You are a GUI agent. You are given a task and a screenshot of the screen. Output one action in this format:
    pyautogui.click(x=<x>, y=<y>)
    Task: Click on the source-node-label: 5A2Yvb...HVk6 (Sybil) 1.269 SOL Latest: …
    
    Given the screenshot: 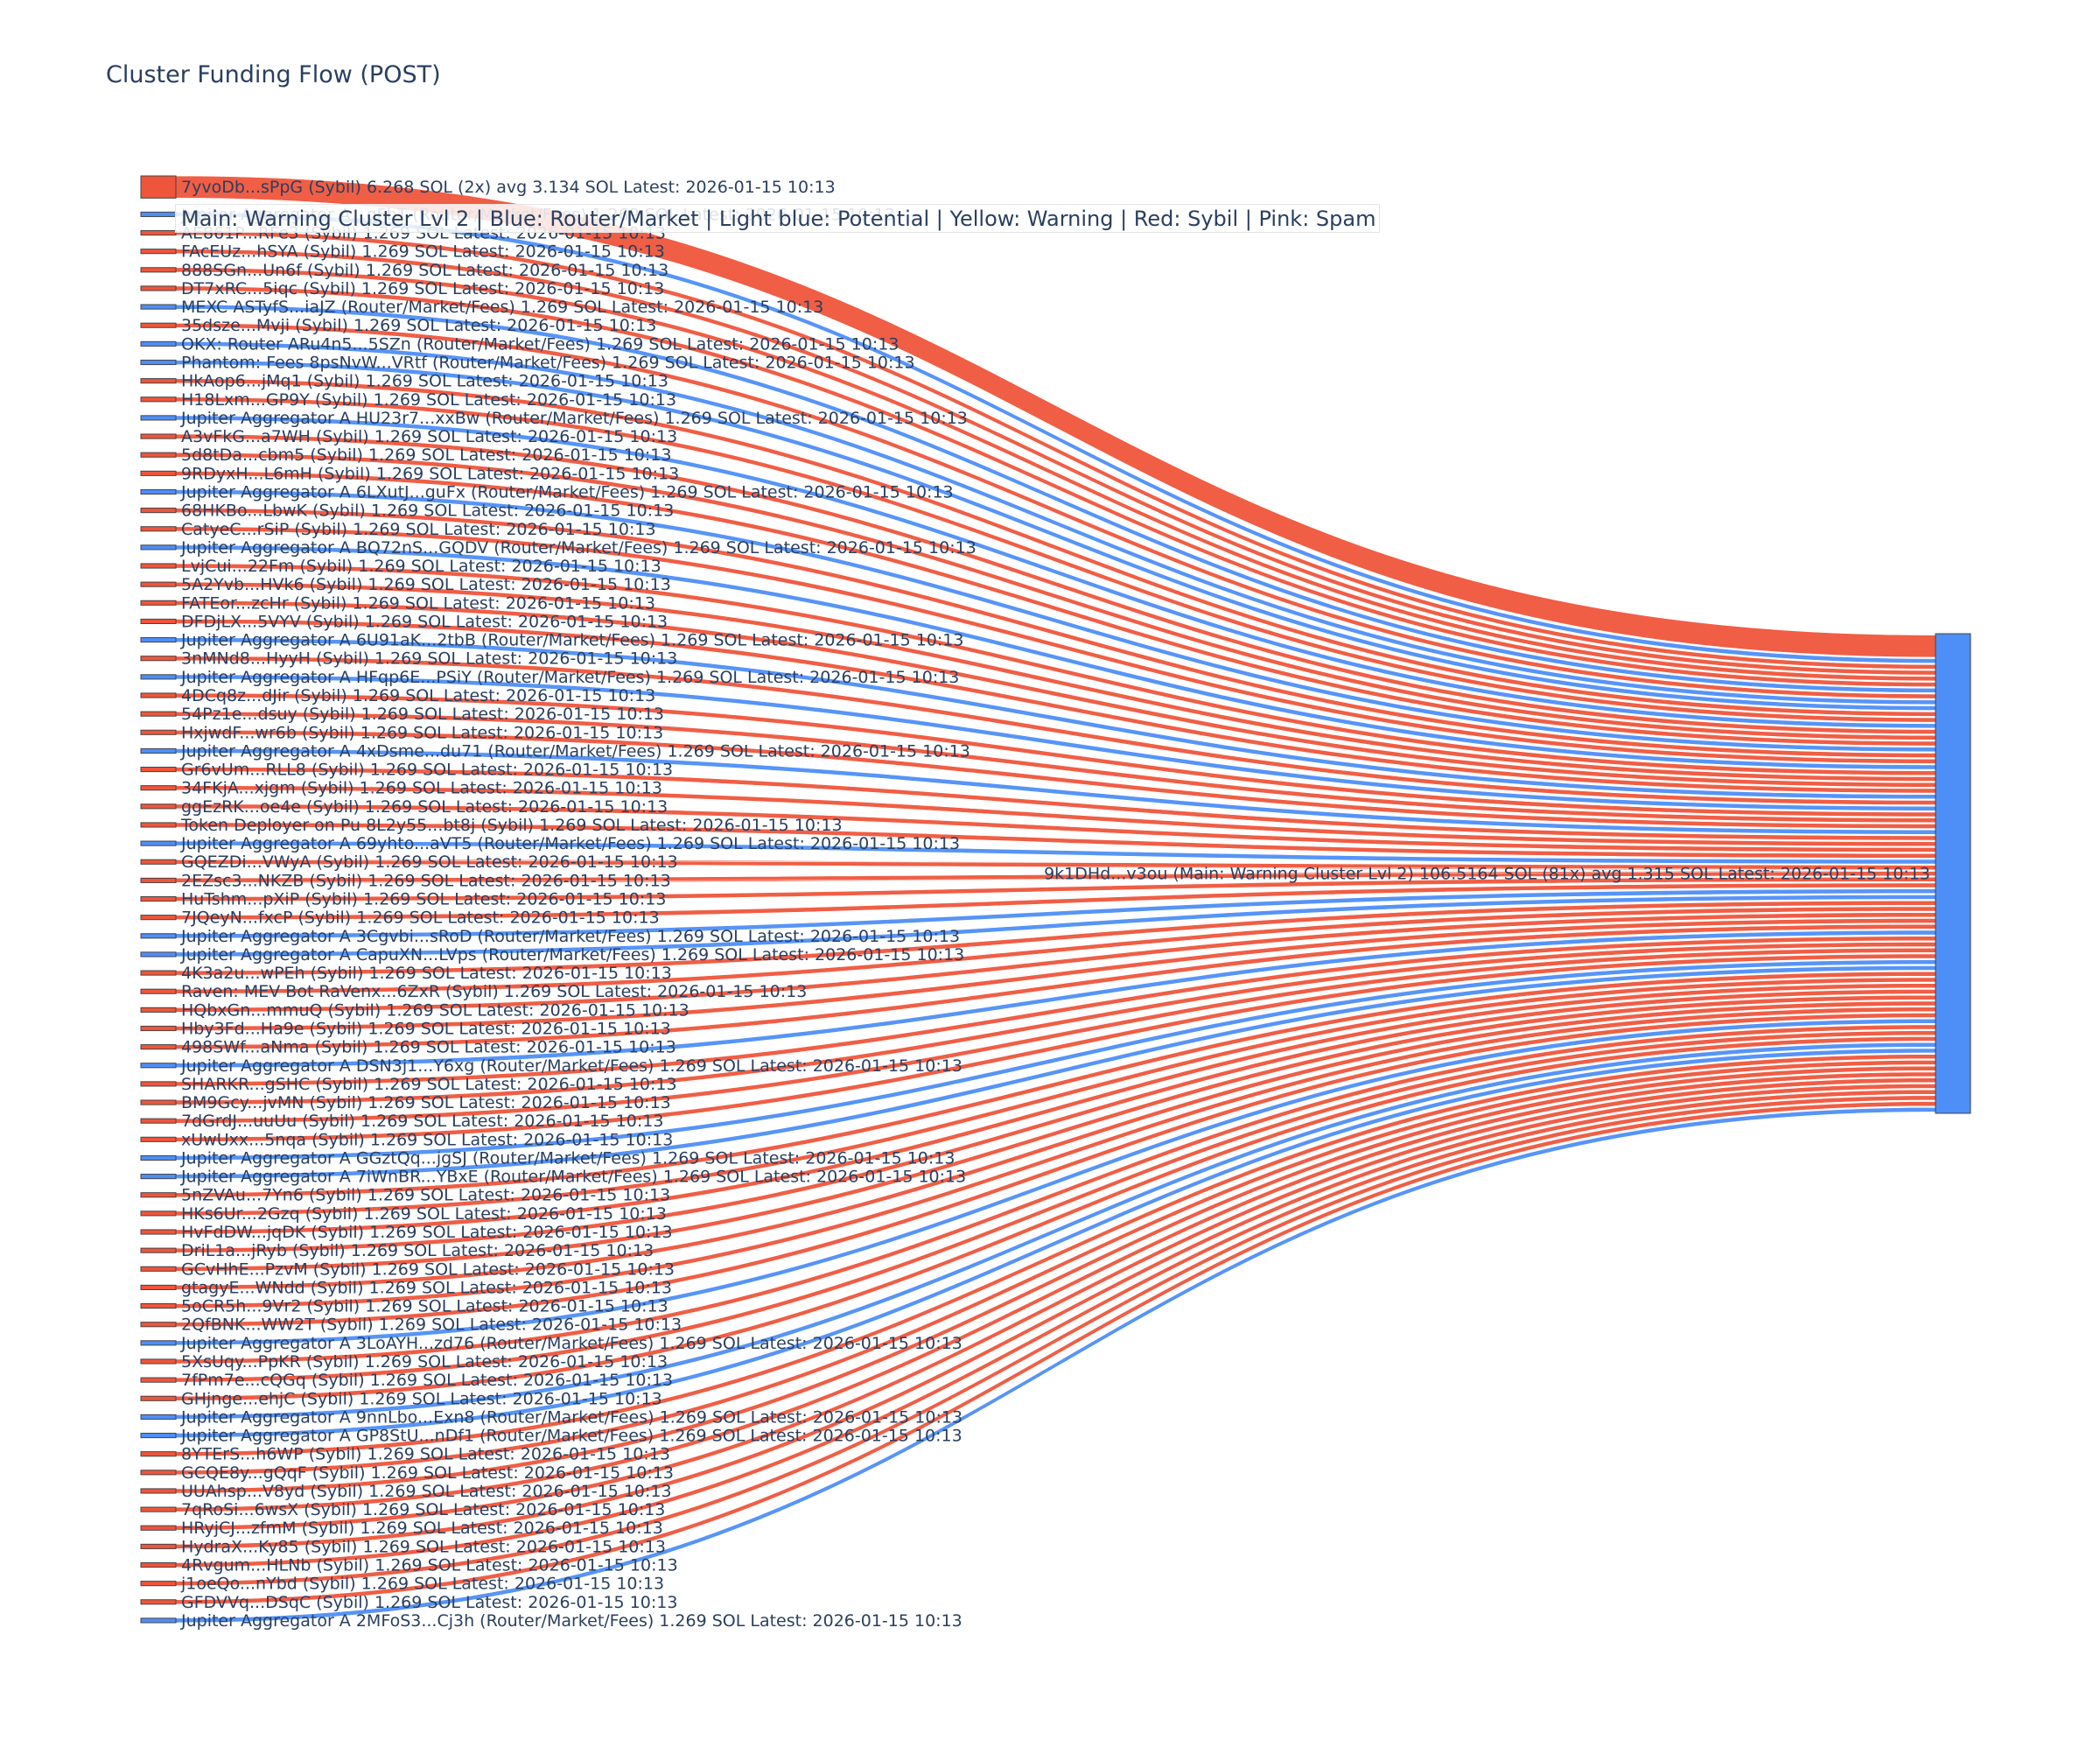 What is the action you would take?
    pyautogui.click(x=426, y=584)
    